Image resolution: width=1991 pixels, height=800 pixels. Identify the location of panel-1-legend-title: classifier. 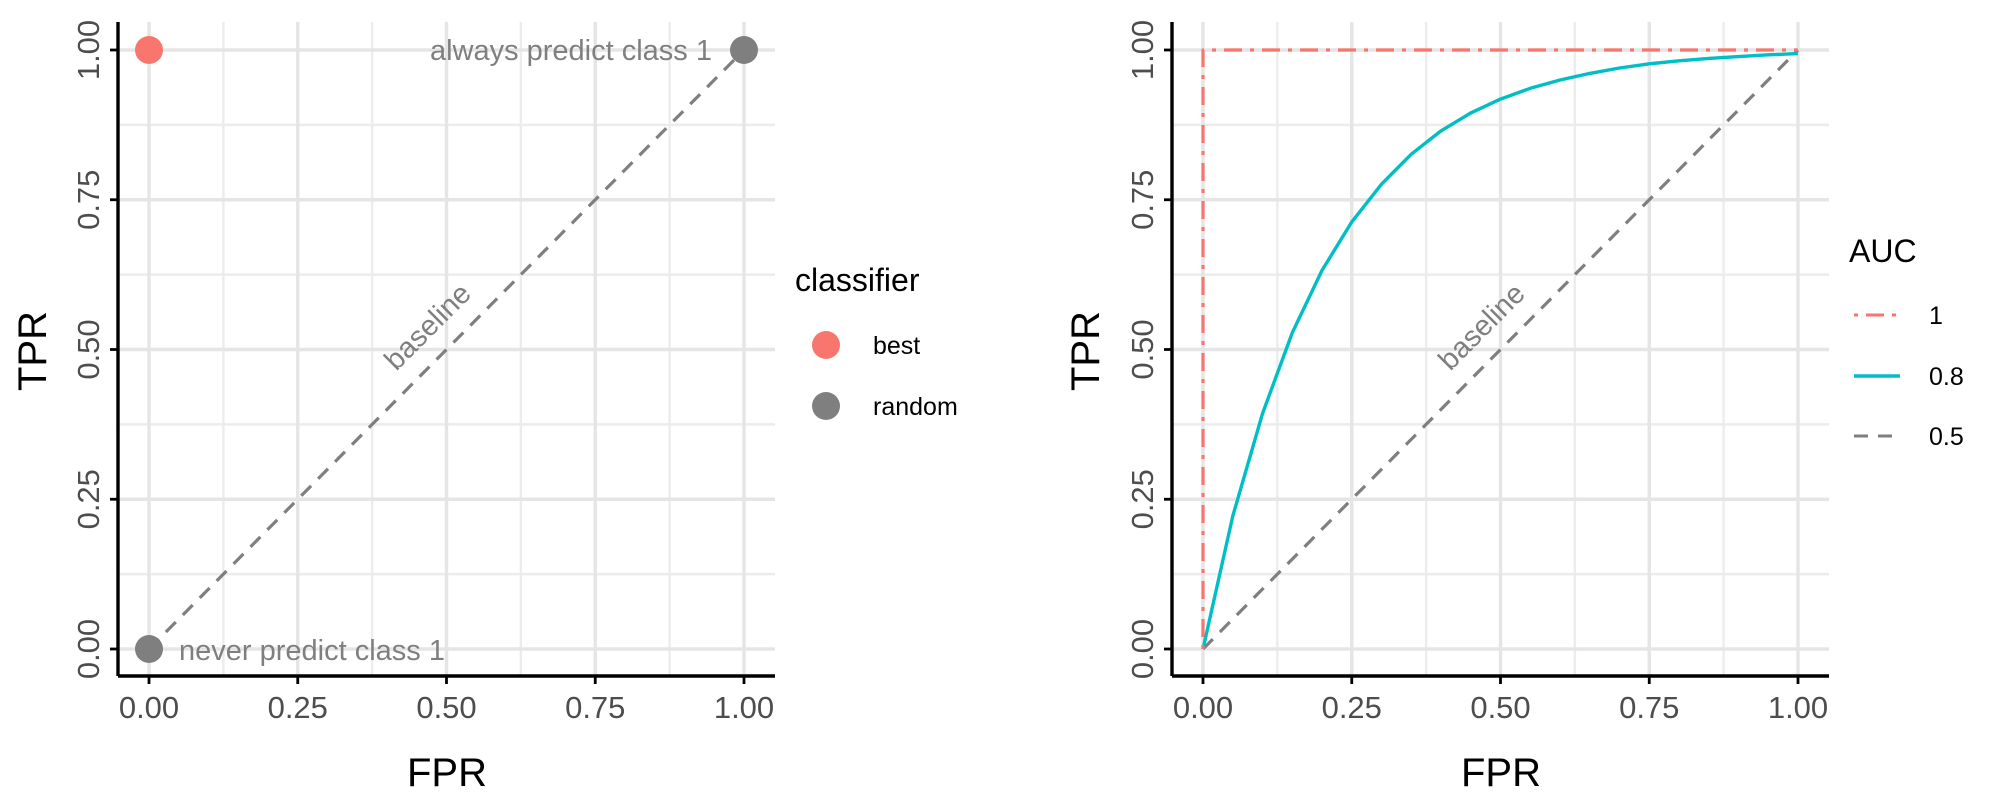
(857, 280).